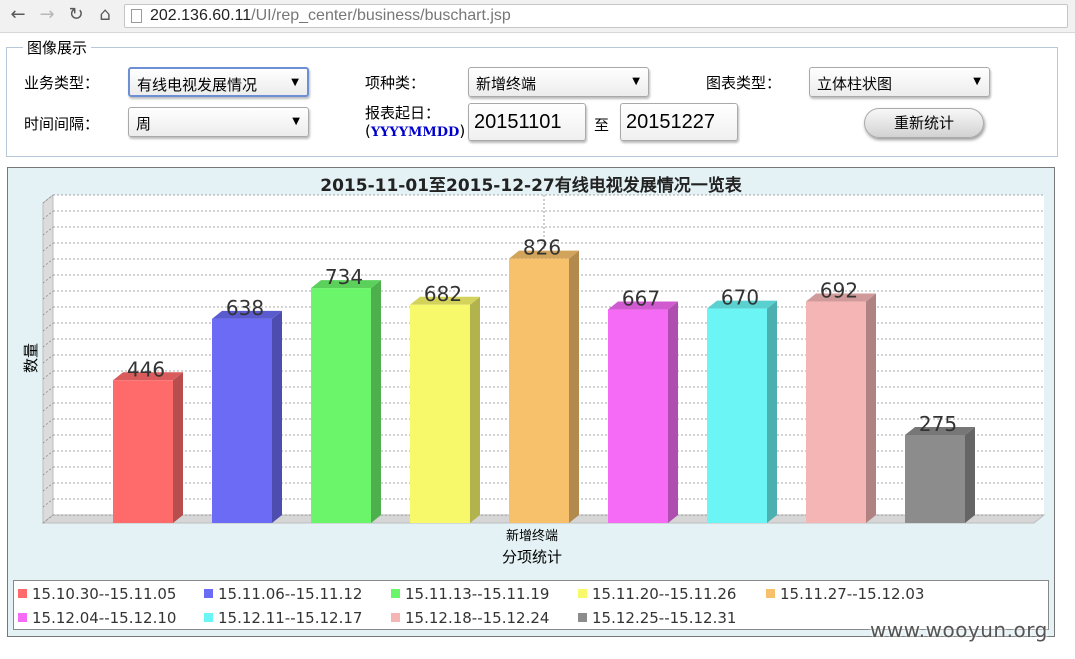 This screenshot has width=1075, height=659. Describe the element at coordinates (839, 291) in the screenshot. I see `bar-value-label: 692` at that location.